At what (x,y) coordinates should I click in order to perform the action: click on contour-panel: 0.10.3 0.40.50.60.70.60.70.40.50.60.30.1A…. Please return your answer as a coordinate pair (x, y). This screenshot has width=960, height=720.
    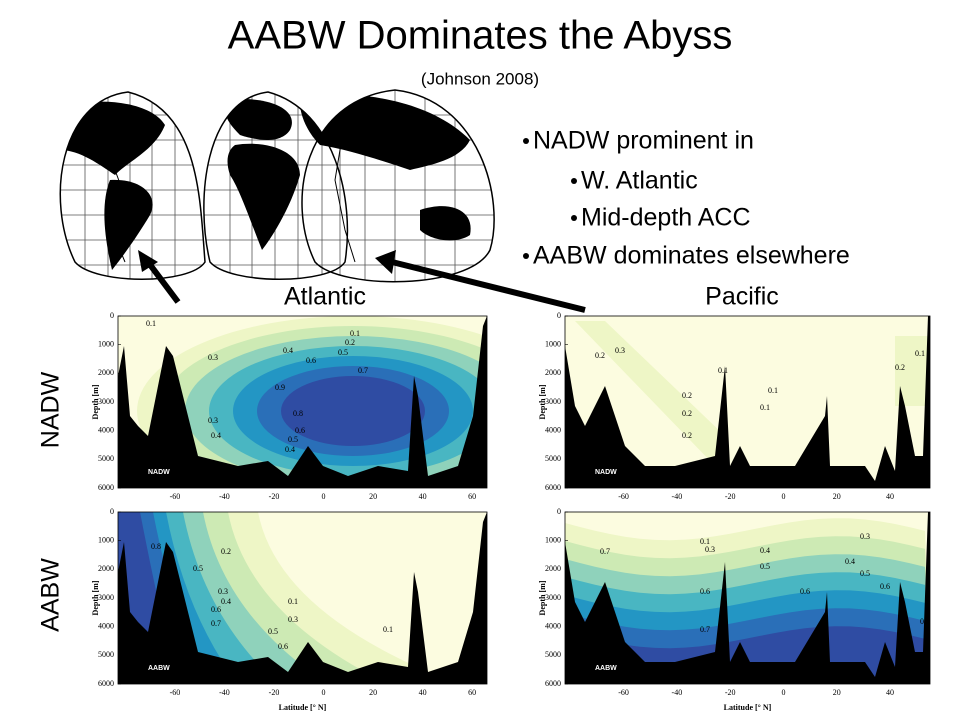
    Looking at the image, I should click on (734, 609).